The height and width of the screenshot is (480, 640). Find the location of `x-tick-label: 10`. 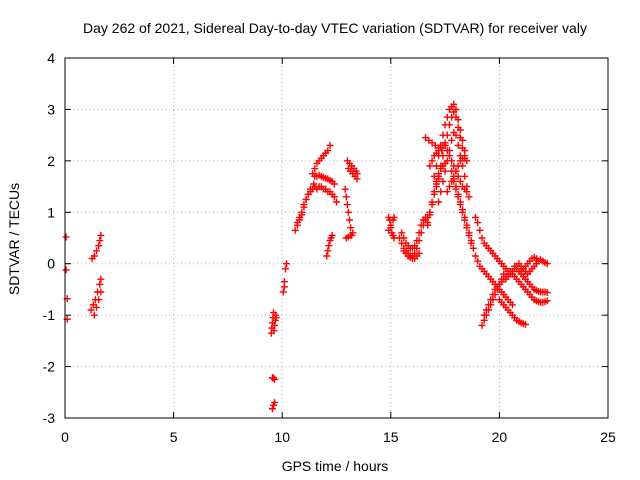

x-tick-label: 10 is located at coordinates (282, 437).